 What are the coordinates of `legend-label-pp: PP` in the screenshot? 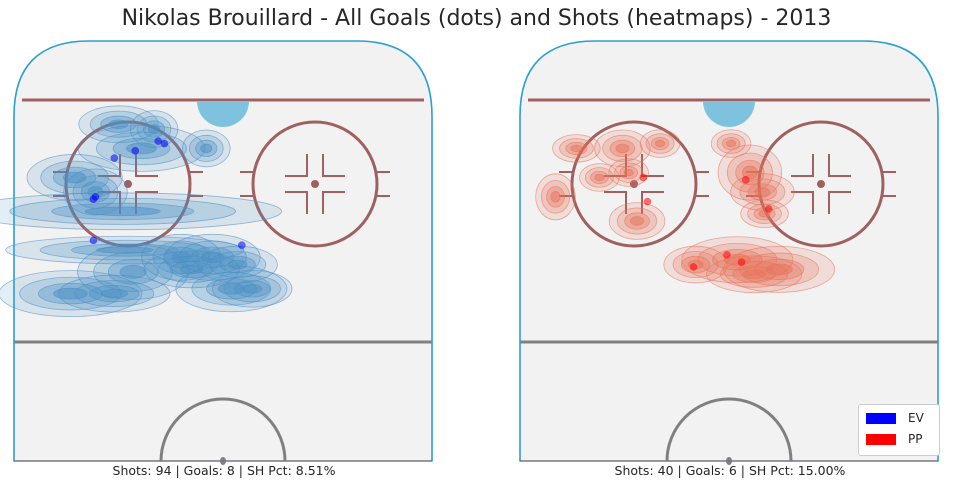 It's located at (915, 439).